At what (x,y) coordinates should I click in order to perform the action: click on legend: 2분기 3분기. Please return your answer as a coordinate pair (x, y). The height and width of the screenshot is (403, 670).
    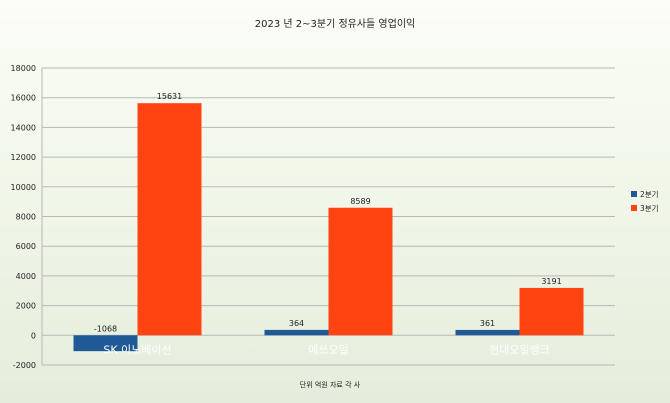
    Looking at the image, I should click on (645, 201).